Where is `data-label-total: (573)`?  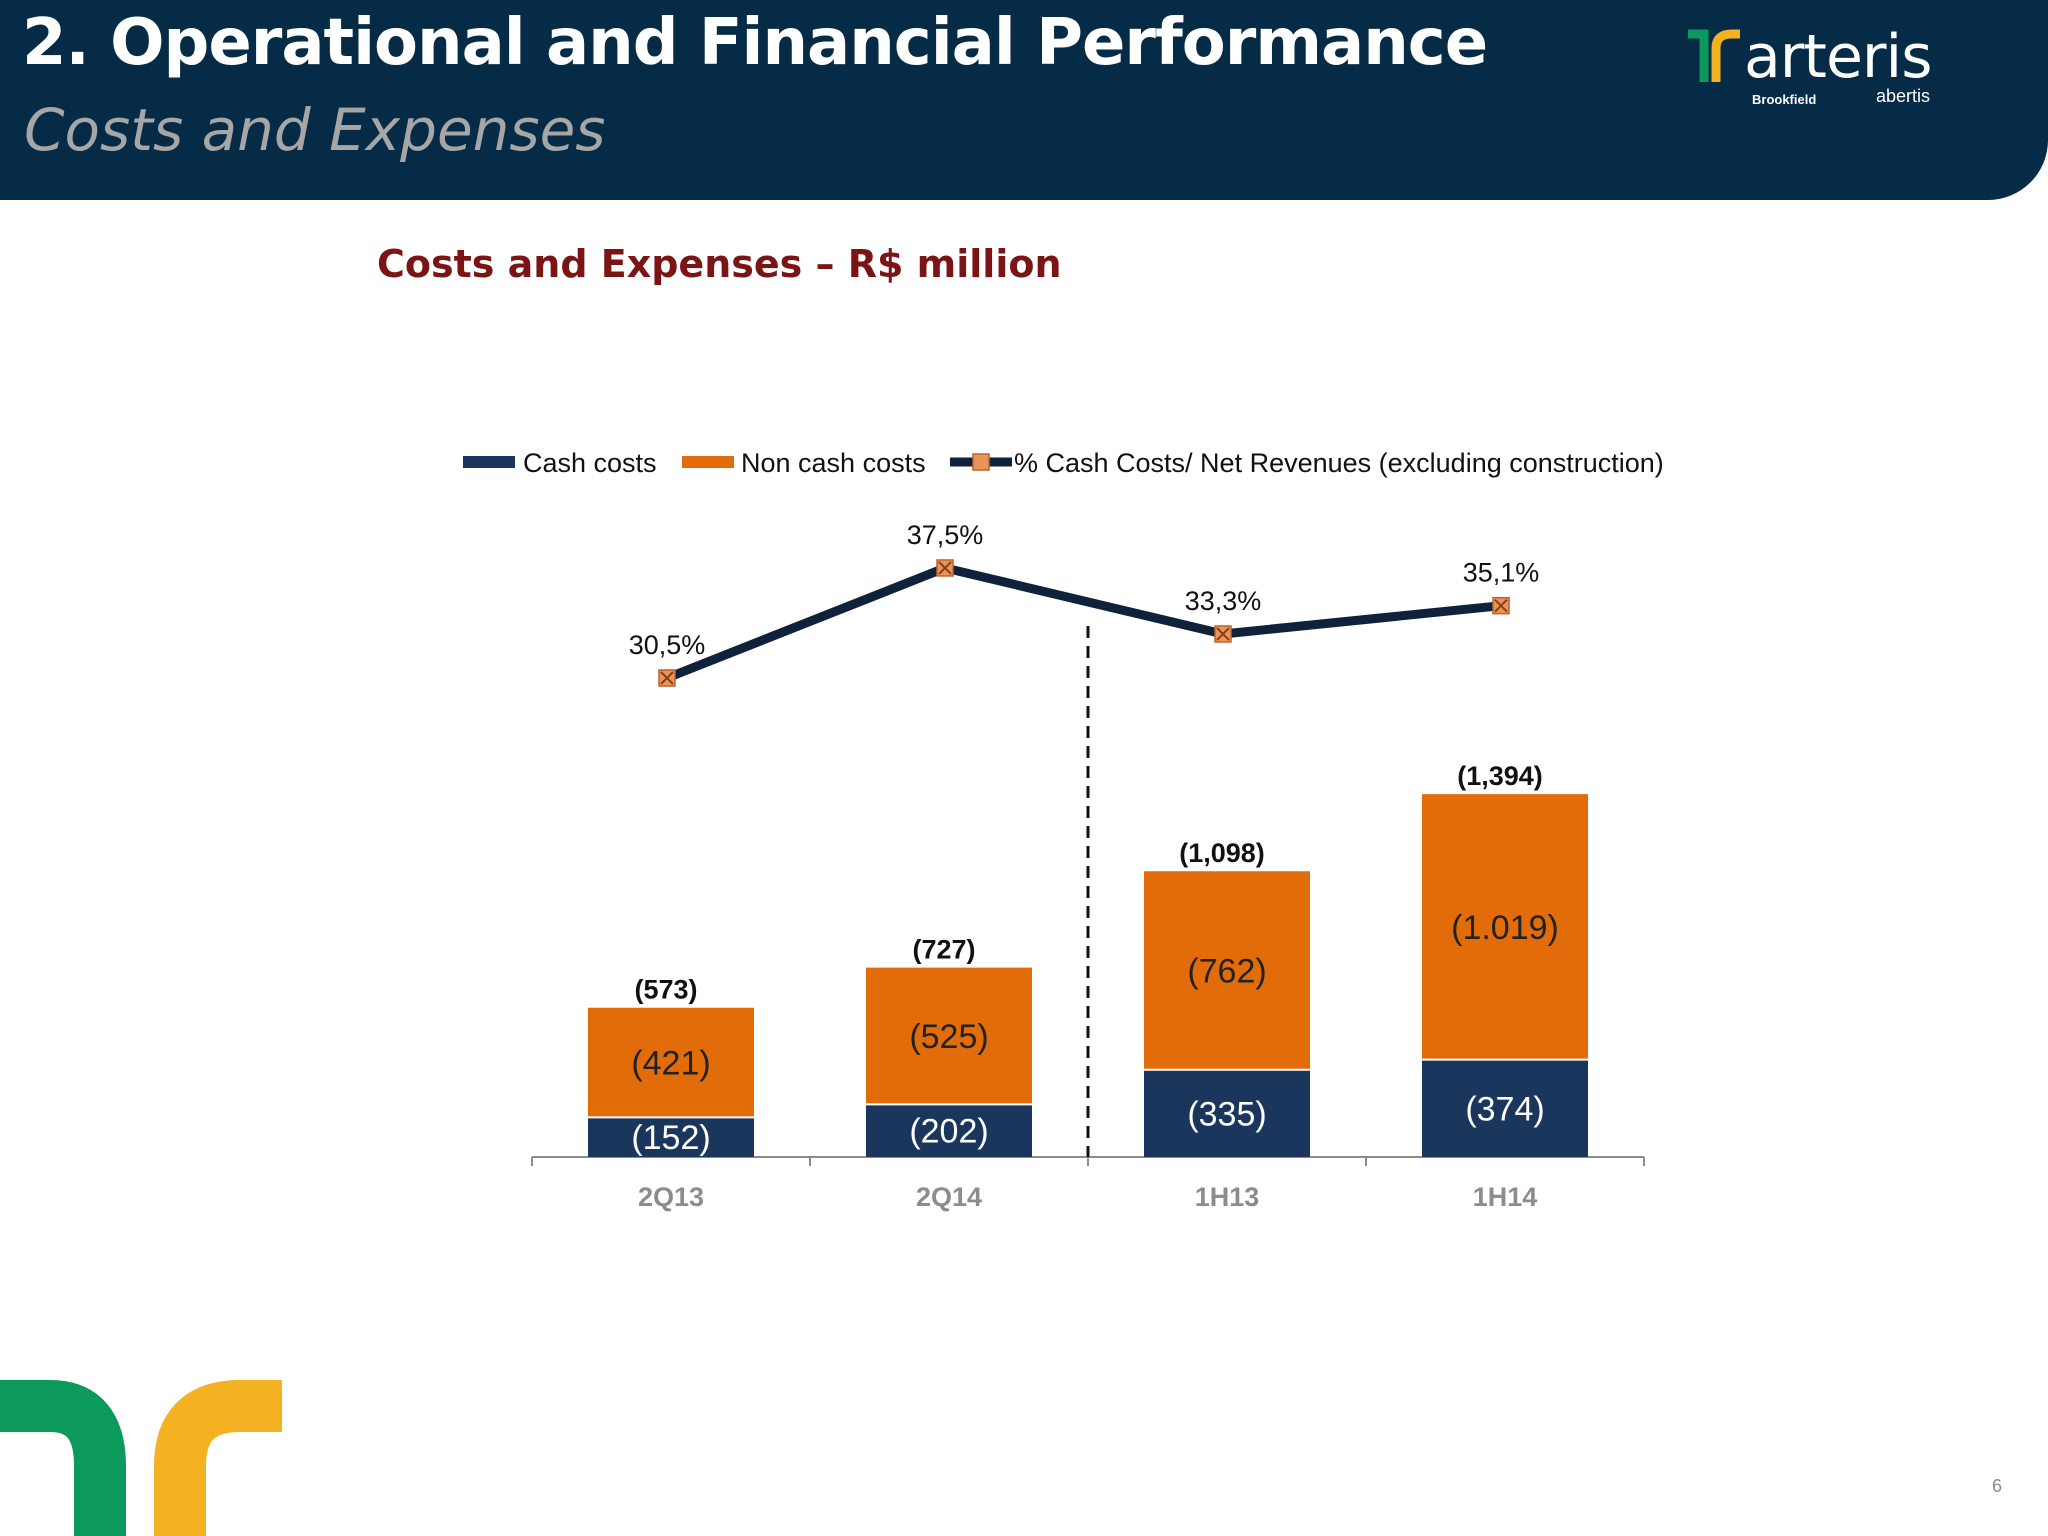 data-label-total: (573) is located at coordinates (665, 990).